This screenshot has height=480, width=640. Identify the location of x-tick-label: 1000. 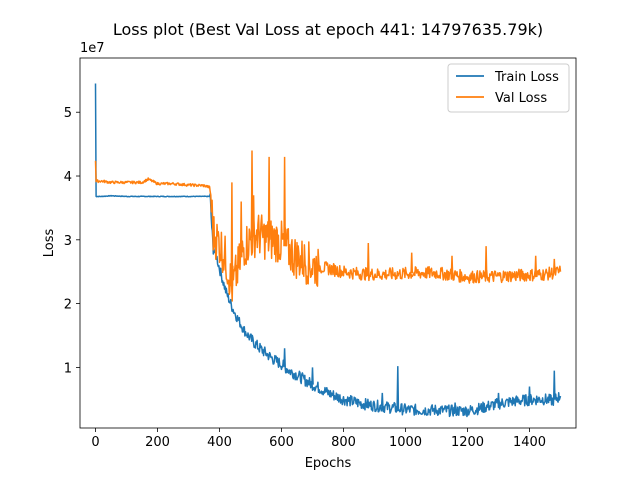
(405, 442).